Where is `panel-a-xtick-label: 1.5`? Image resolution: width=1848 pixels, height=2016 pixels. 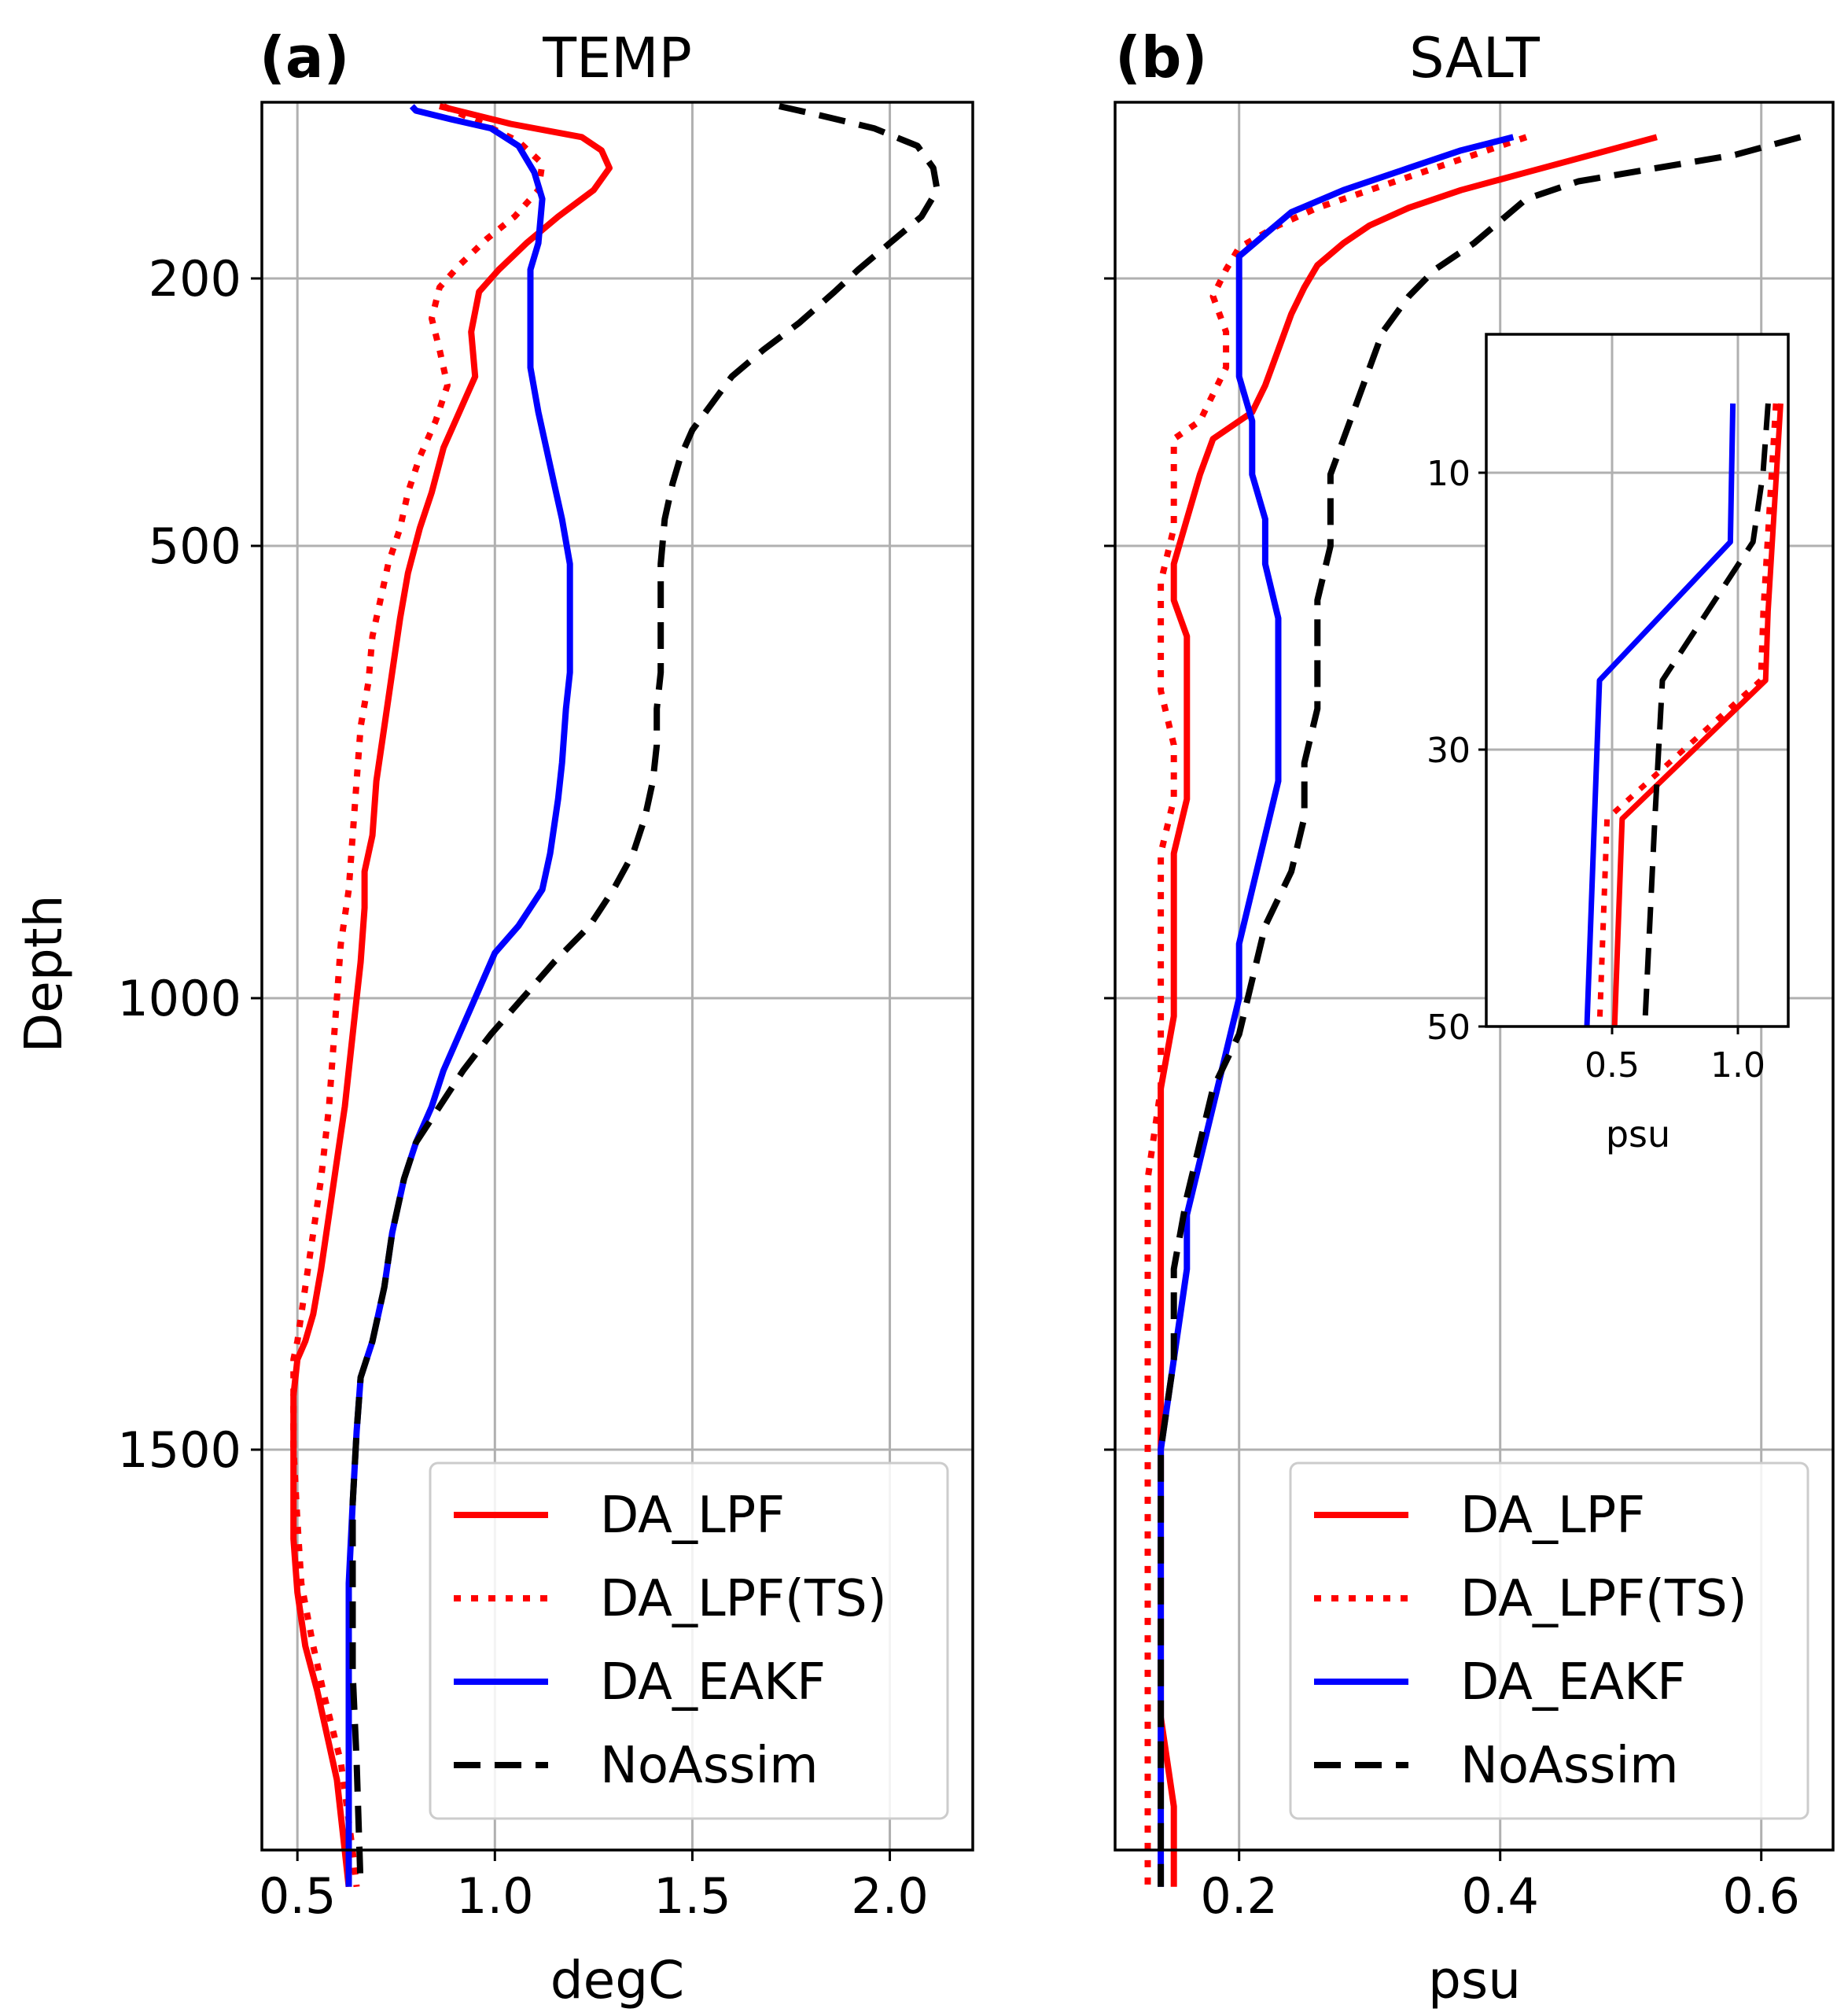 panel-a-xtick-label: 1.5 is located at coordinates (692, 1896).